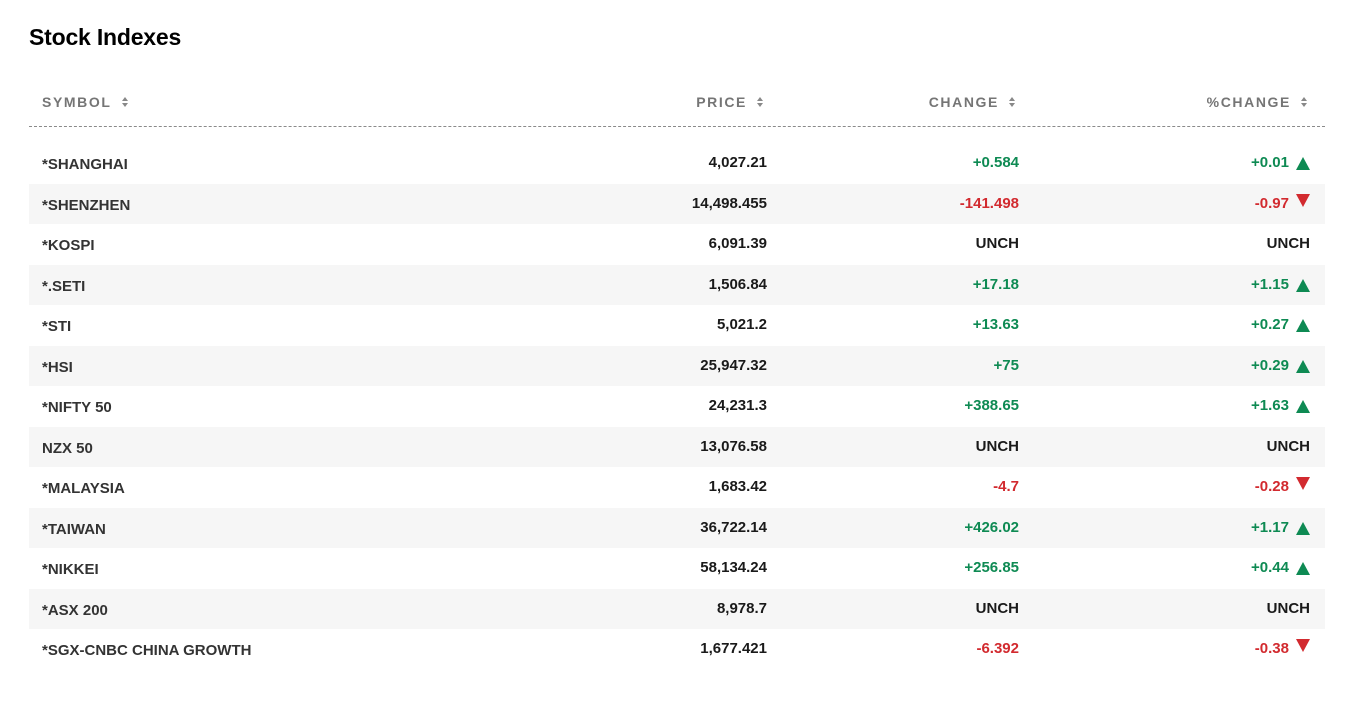 The image size is (1347, 708). Describe the element at coordinates (677, 487) in the screenshot. I see `table-row: *MALAYSIA 1,683.42 -4.7 -0.28` at that location.